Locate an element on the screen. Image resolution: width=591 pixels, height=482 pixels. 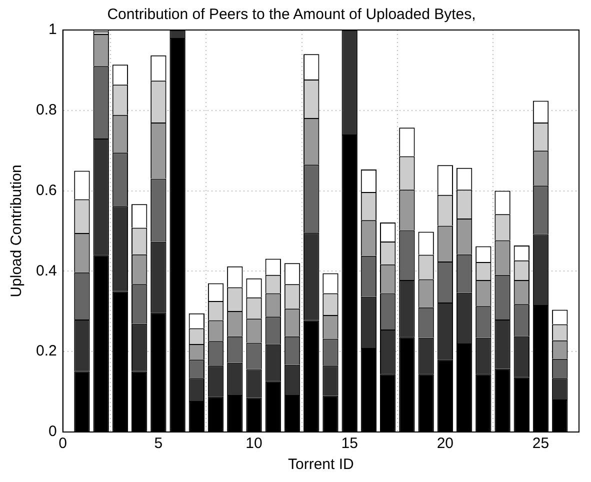
x-tick-label: 5 is located at coordinates (158, 443).